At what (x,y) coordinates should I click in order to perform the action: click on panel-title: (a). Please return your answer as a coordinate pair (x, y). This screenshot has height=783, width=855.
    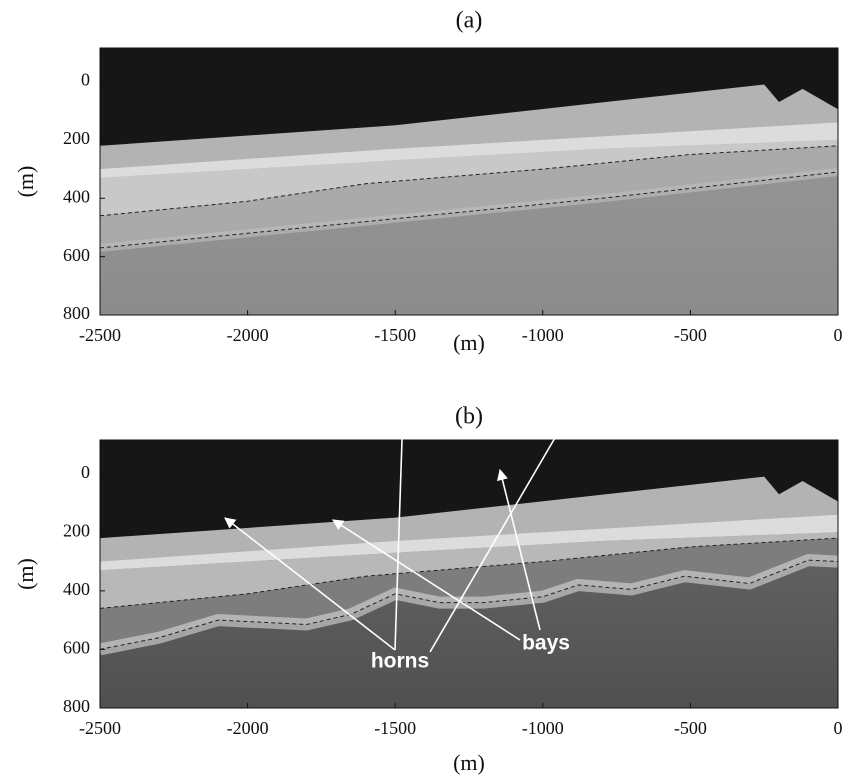
    Looking at the image, I should click on (469, 21).